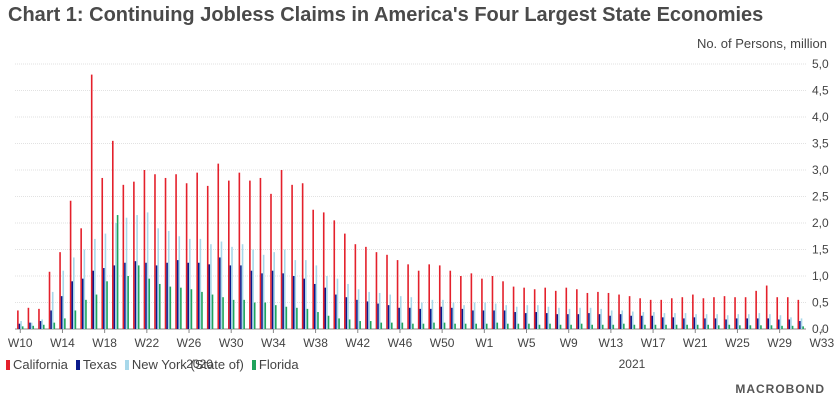 The height and width of the screenshot is (409, 839). I want to click on x-tick-label: W25, so click(737, 343).